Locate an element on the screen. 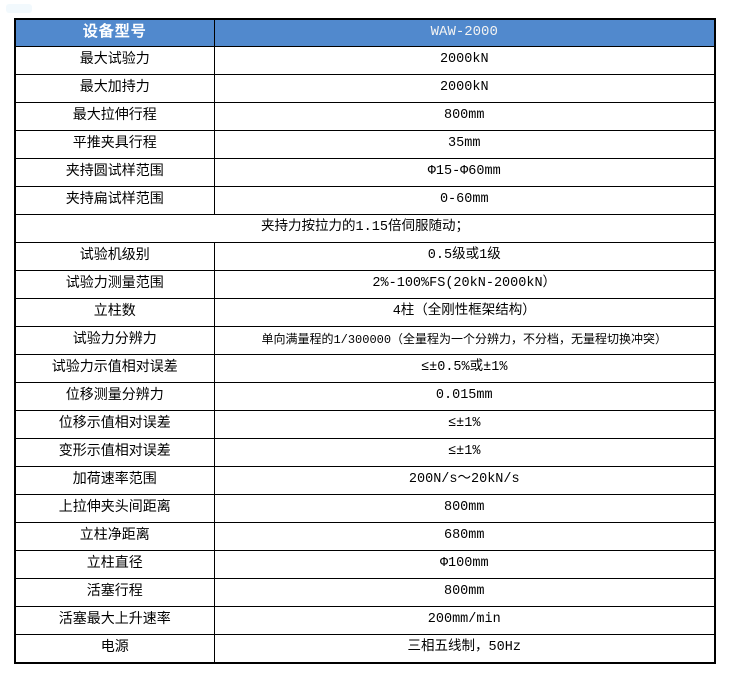 Image resolution: width=730 pixels, height=699 pixels. spec-label: 最大试验力 is located at coordinates (114, 60).